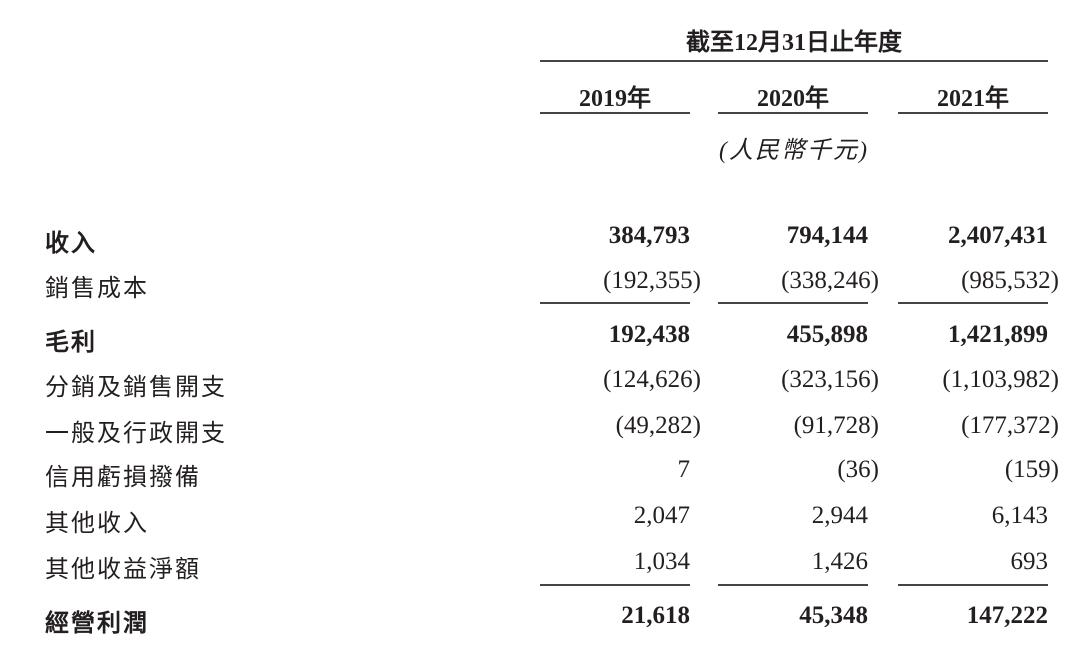  What do you see at coordinates (827, 334) in the screenshot?
I see `value-cell: 455,898` at bounding box center [827, 334].